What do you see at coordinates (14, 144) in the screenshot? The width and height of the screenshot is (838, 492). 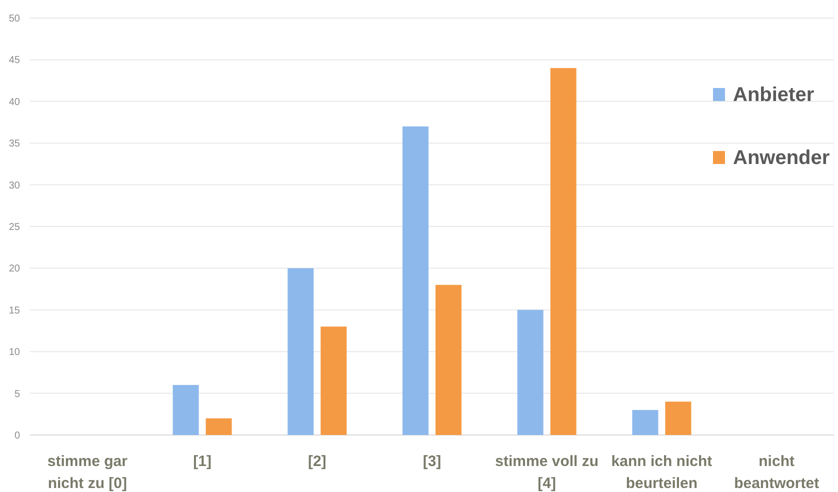 I see `y-tick-label: 35` at bounding box center [14, 144].